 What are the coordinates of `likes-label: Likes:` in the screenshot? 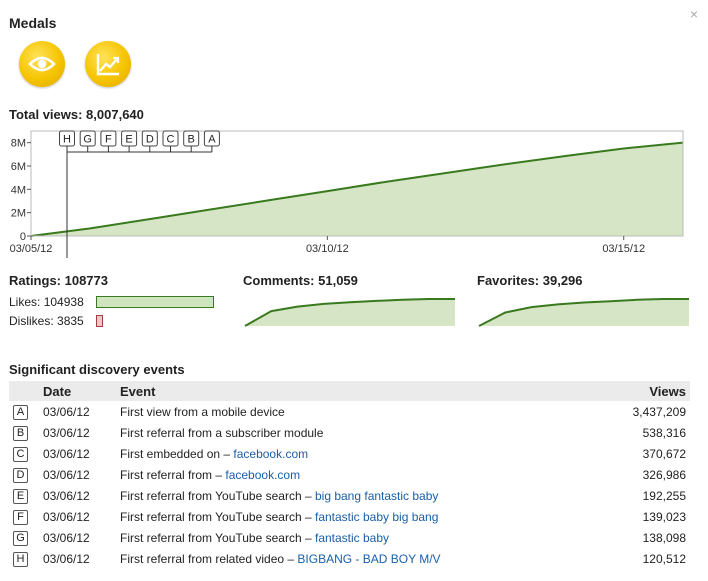 It's located at (25, 302).